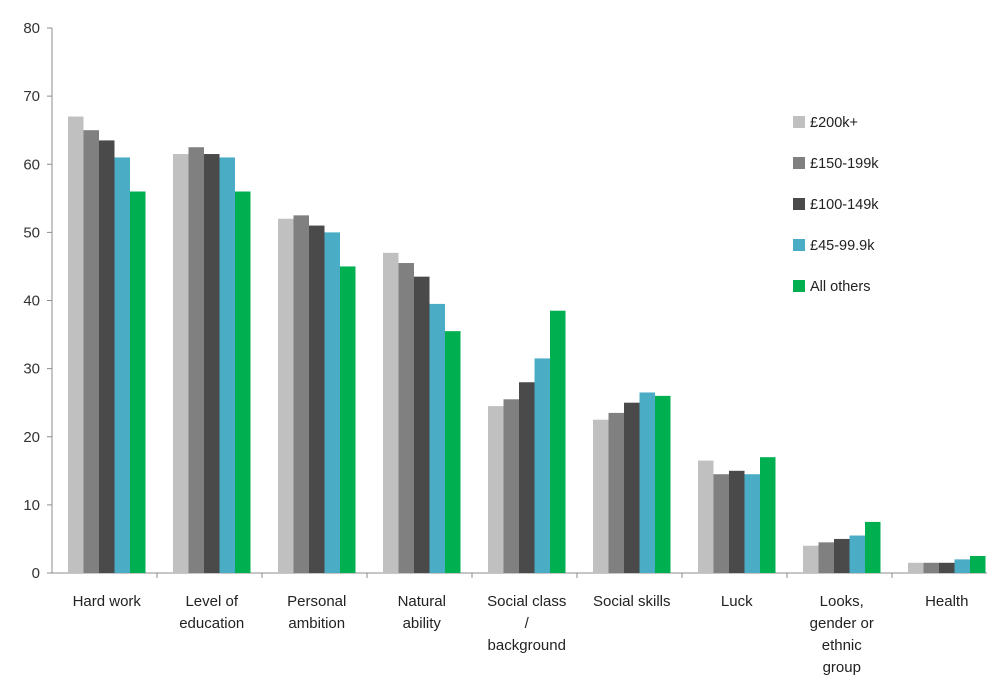 This screenshot has height=688, width=987. What do you see at coordinates (31, 96) in the screenshot?
I see `y-tick-label: 70` at bounding box center [31, 96].